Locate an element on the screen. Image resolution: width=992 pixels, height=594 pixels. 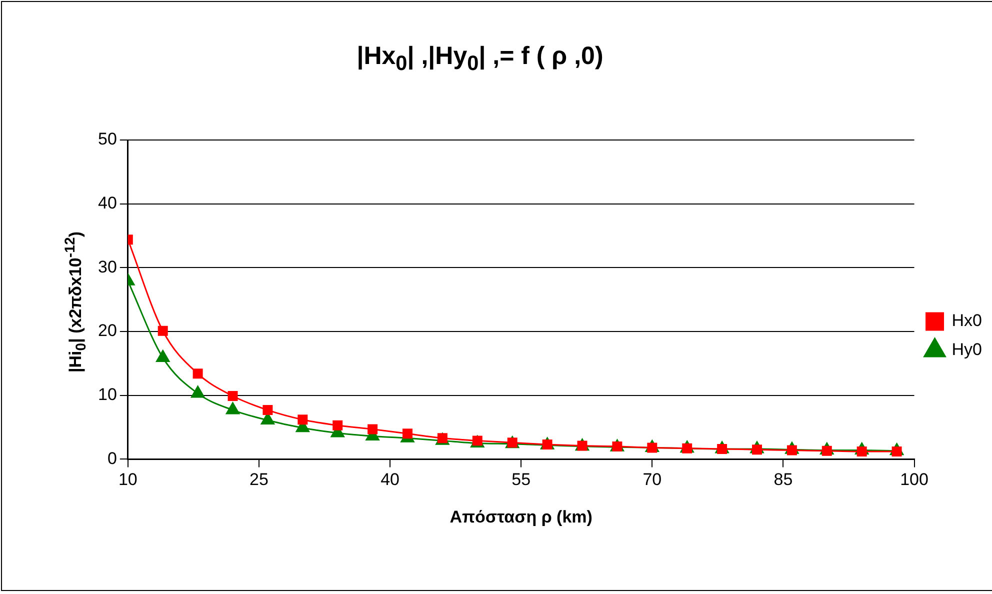
x-tick-label: 85 is located at coordinates (783, 480).